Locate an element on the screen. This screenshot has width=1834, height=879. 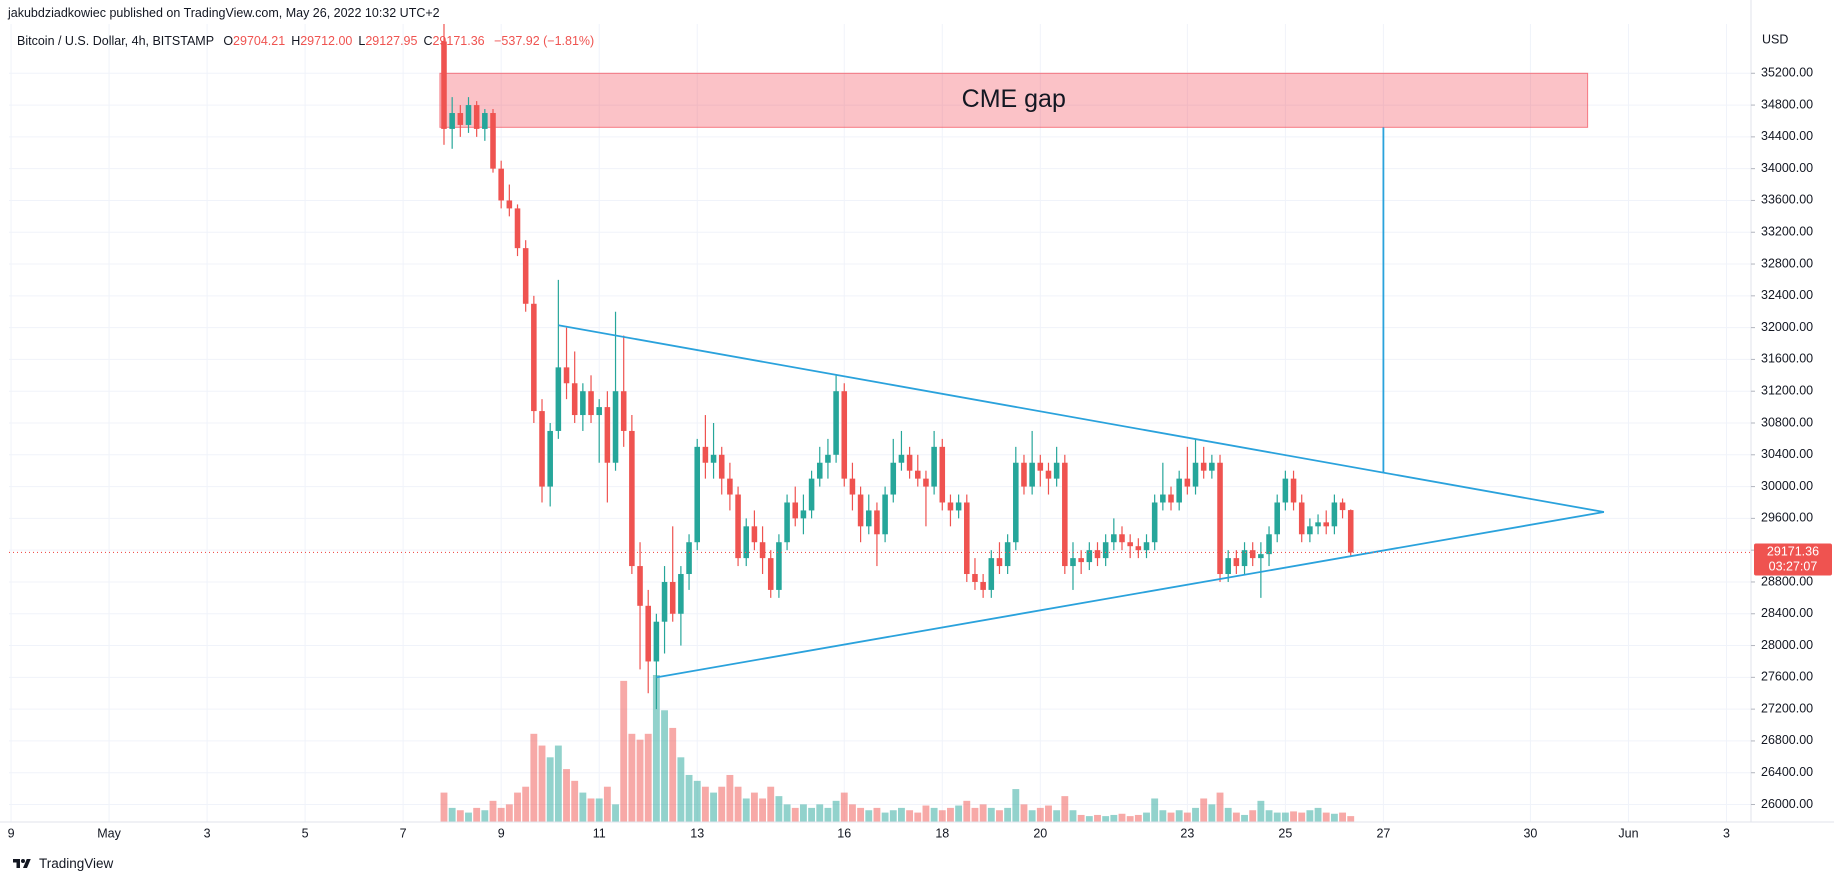
ohlc-value: 29704.21 is located at coordinates (259, 41).